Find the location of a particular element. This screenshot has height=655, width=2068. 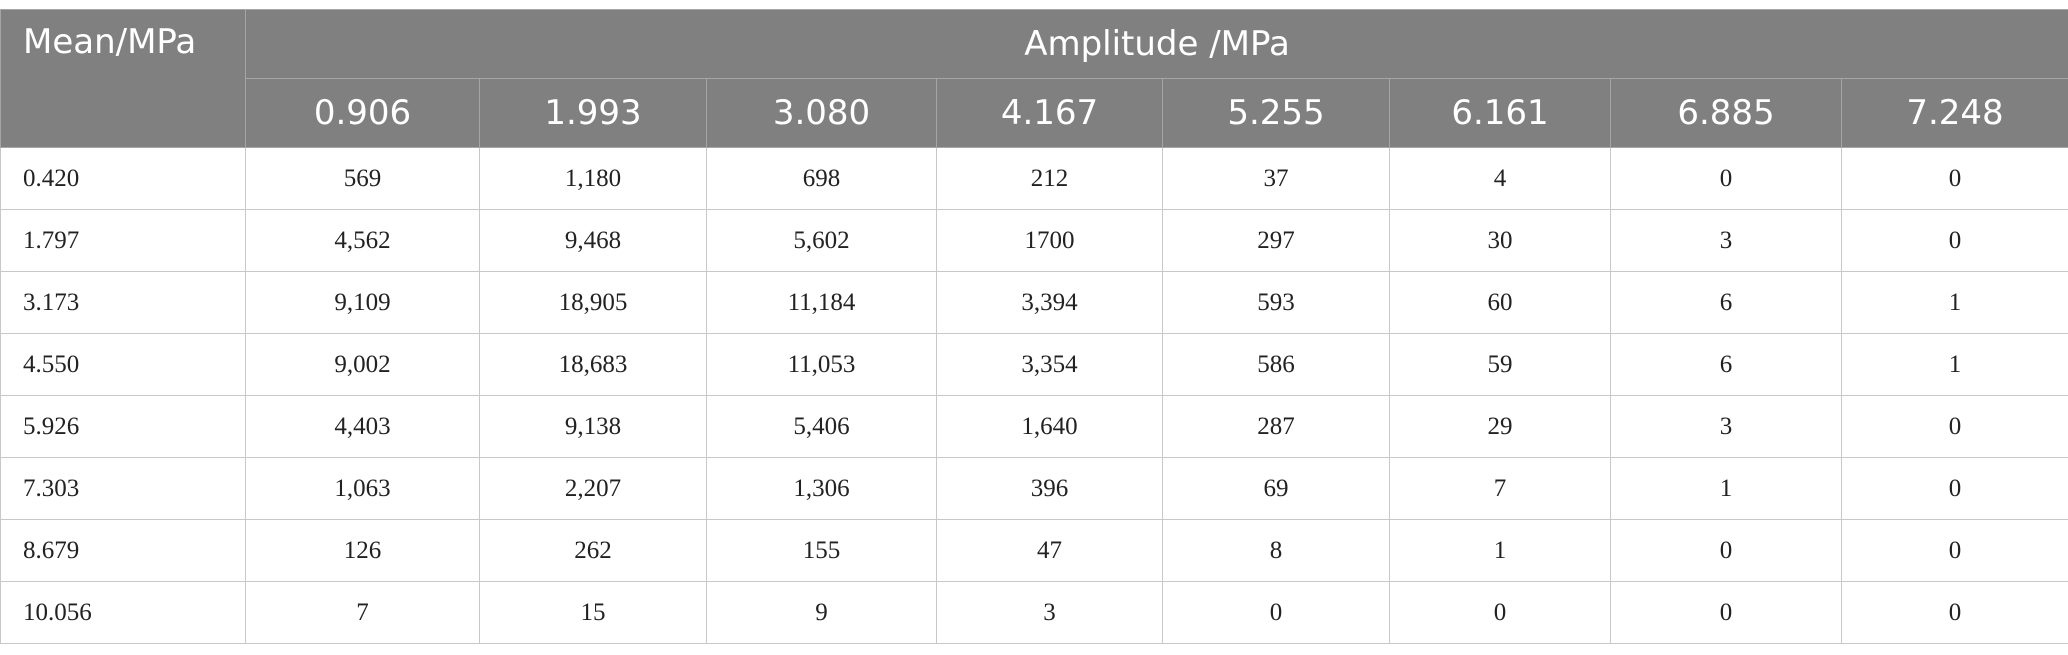

table-cell: 4,562 is located at coordinates (362, 240).